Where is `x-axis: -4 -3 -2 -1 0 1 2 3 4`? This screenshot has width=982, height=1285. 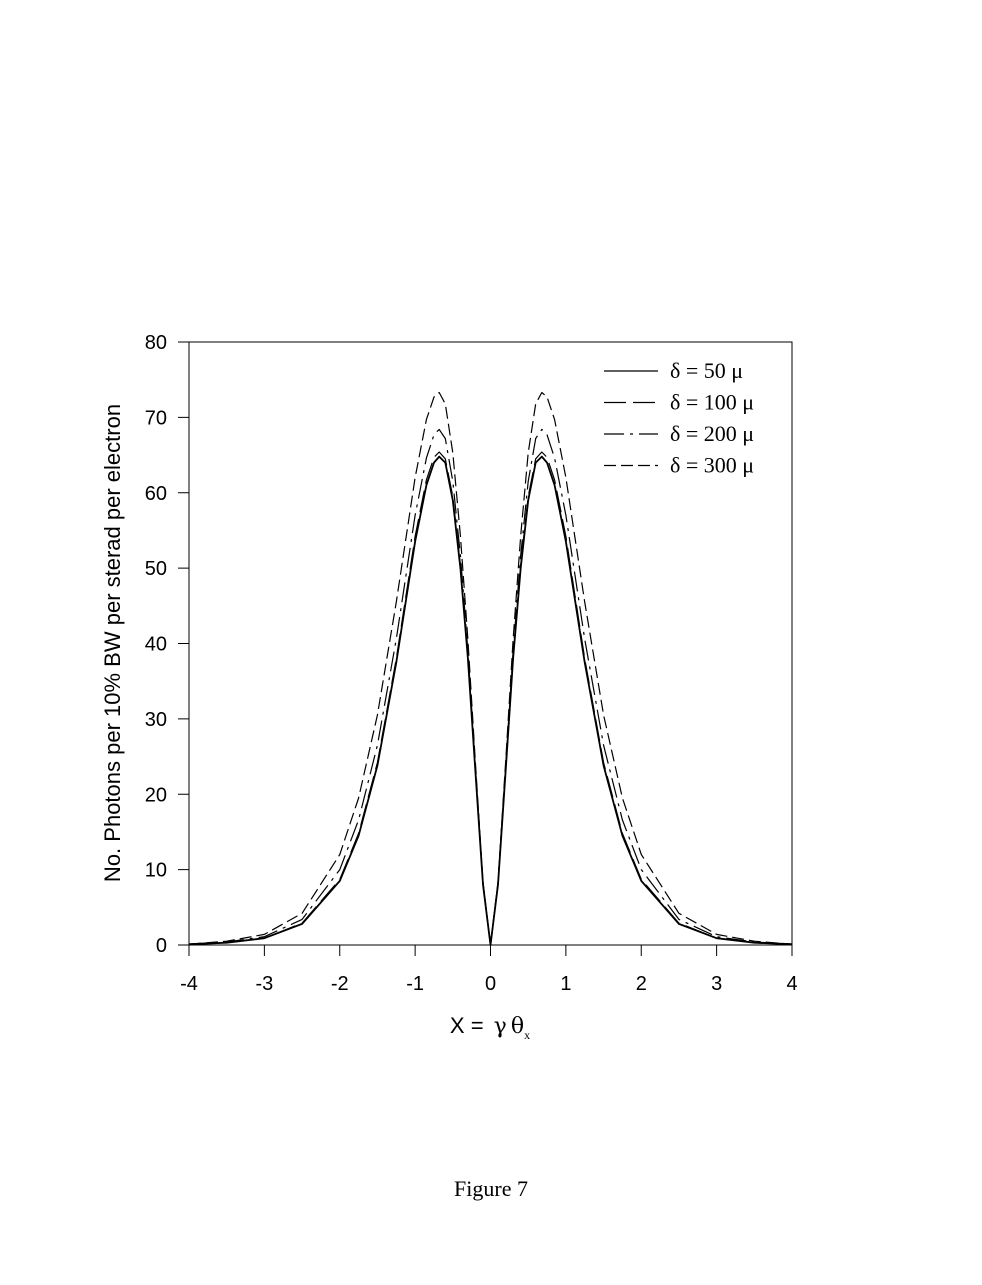 x-axis: -4 -3 -2 -1 0 1 2 3 4 is located at coordinates (489, 970).